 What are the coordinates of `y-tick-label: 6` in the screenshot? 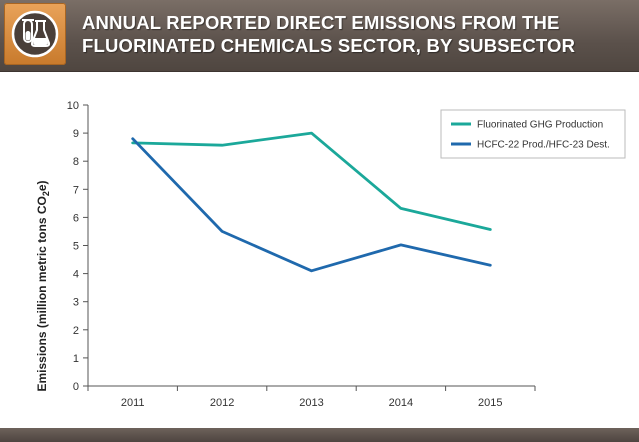 It's located at (76, 218).